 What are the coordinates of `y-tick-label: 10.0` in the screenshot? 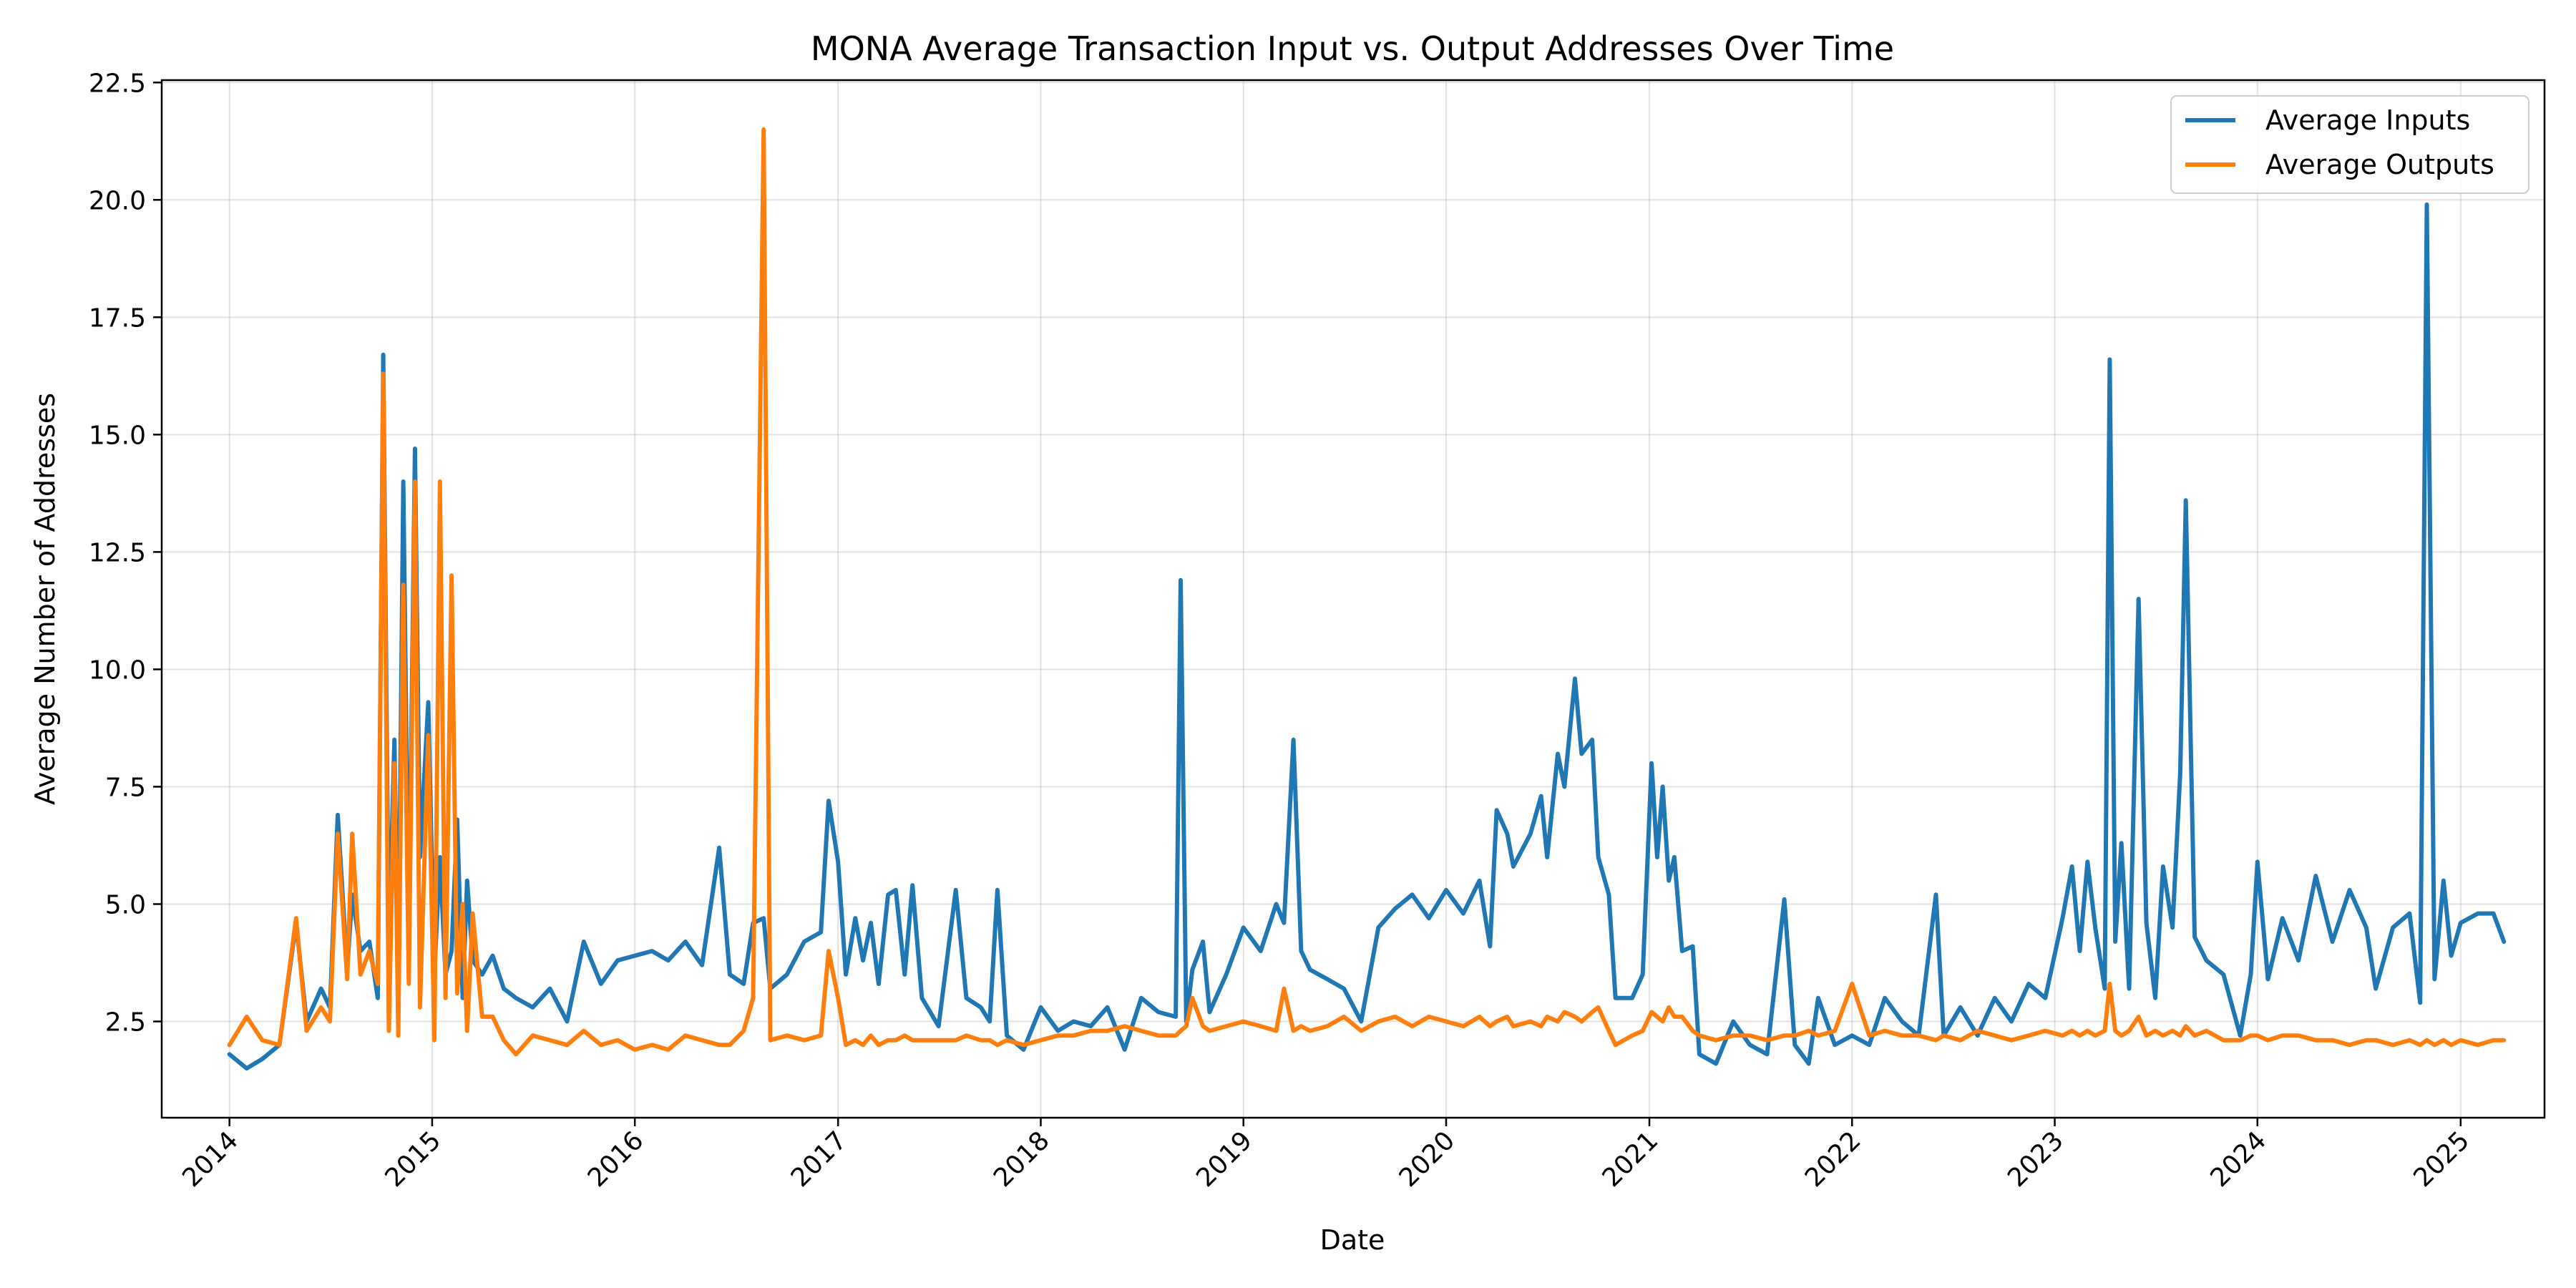 It's located at (117, 670).